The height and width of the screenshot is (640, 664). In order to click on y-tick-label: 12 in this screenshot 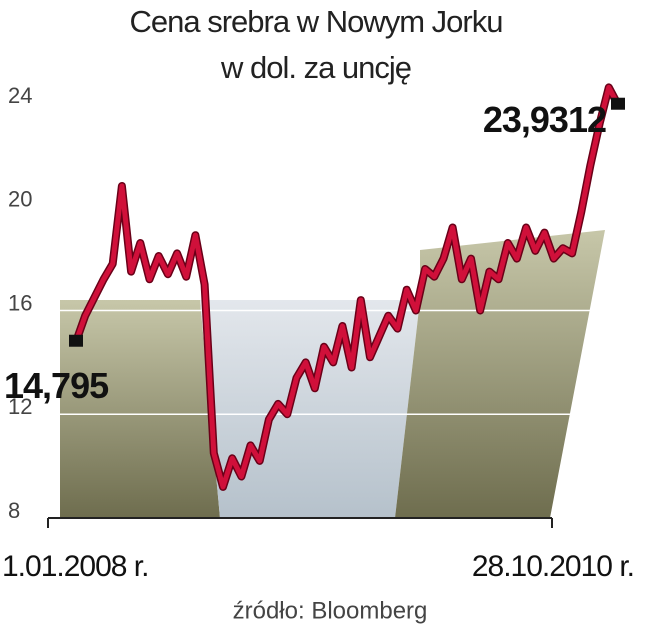, I will do `click(20, 406)`.